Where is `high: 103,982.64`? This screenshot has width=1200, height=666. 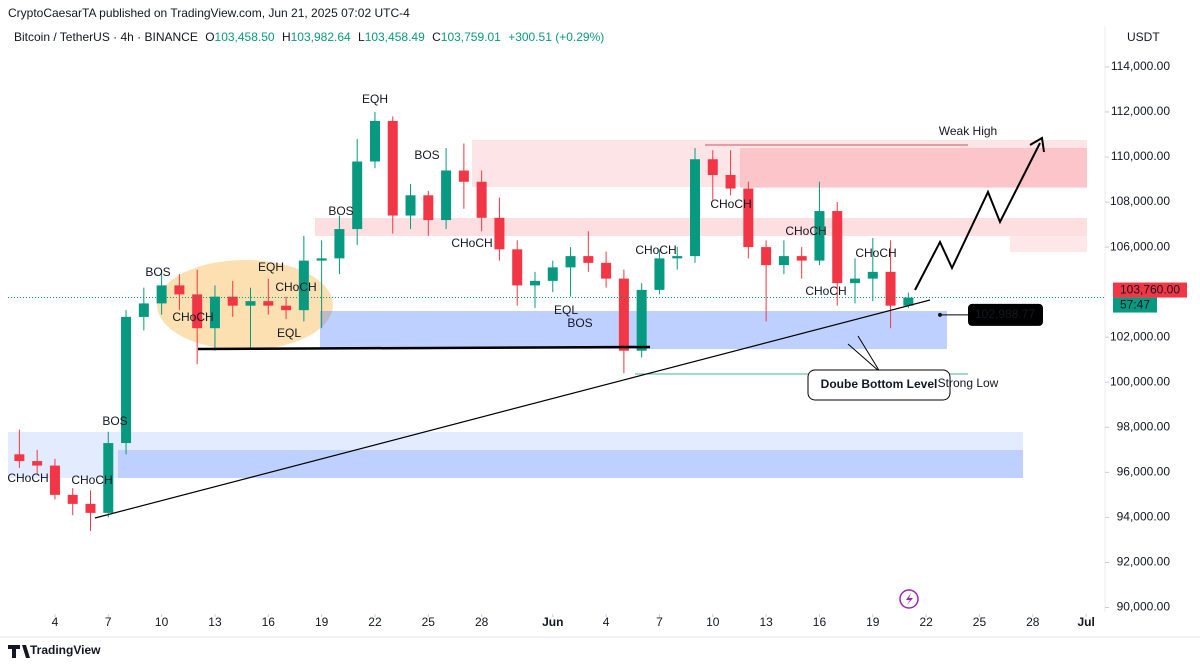 high: 103,982.64 is located at coordinates (321, 37).